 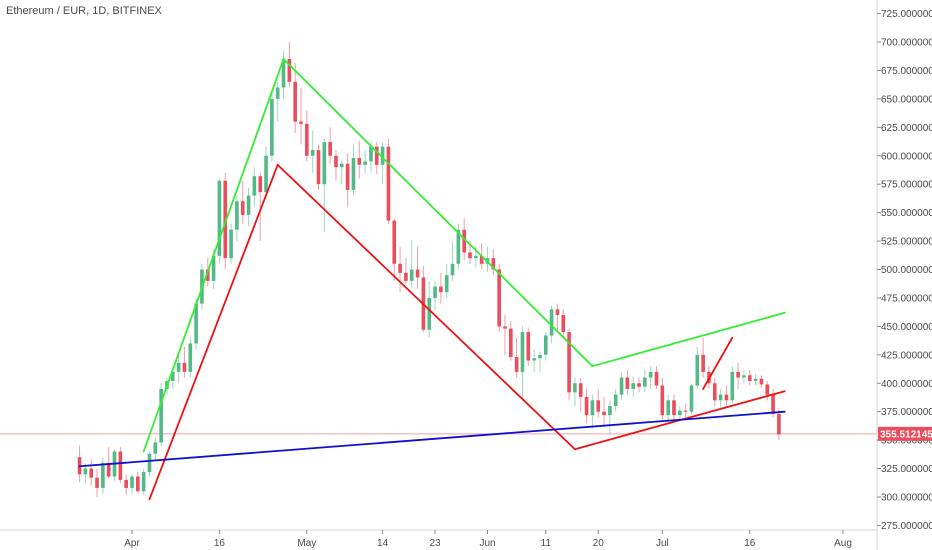 I want to click on time-tick-label: Jul, so click(x=662, y=543).